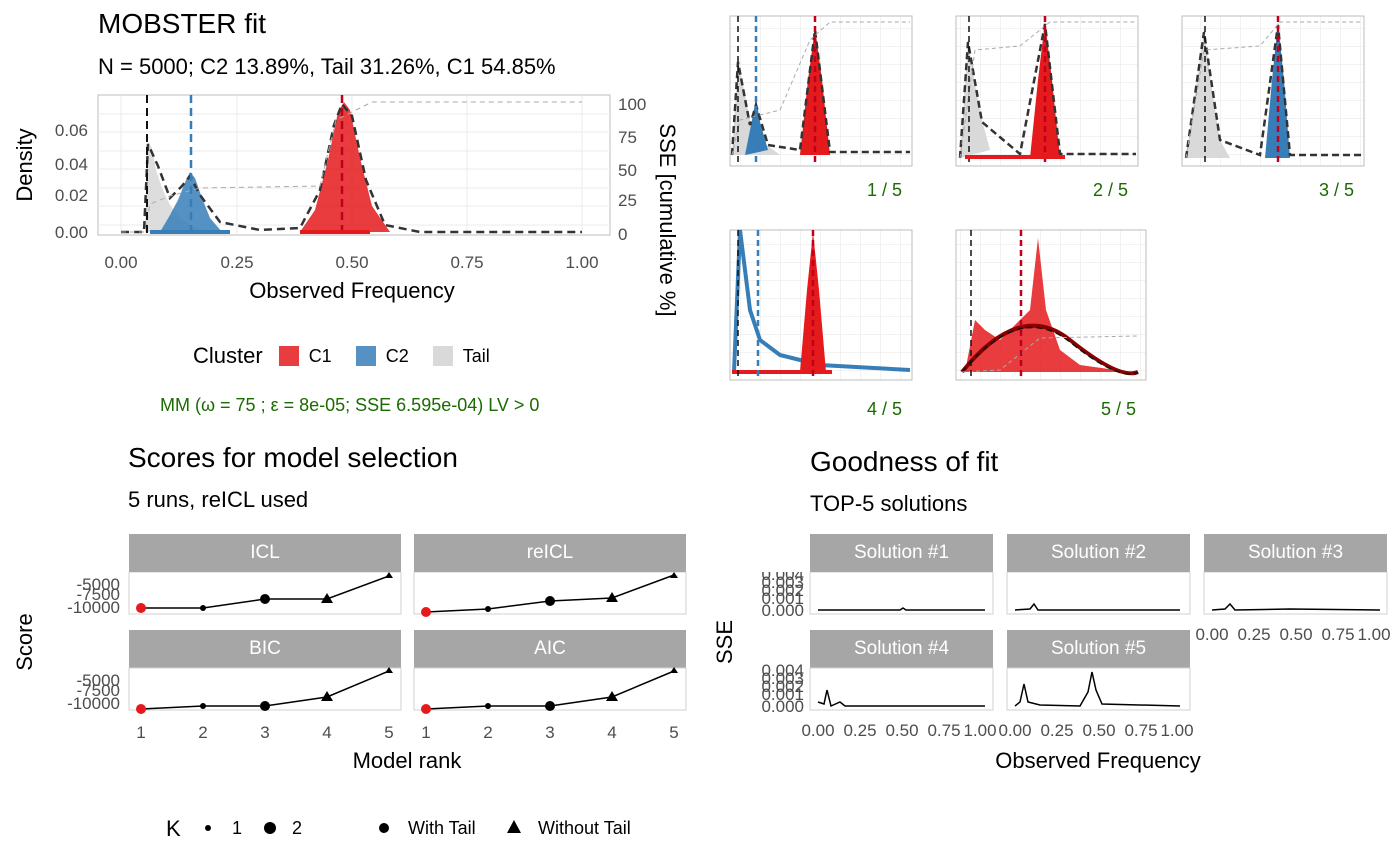 This screenshot has width=1400, height=866. What do you see at coordinates (407, 732) in the screenshot?
I see `scores-x-ticks: 1 2 3 4 5 1 2 3 4 5` at bounding box center [407, 732].